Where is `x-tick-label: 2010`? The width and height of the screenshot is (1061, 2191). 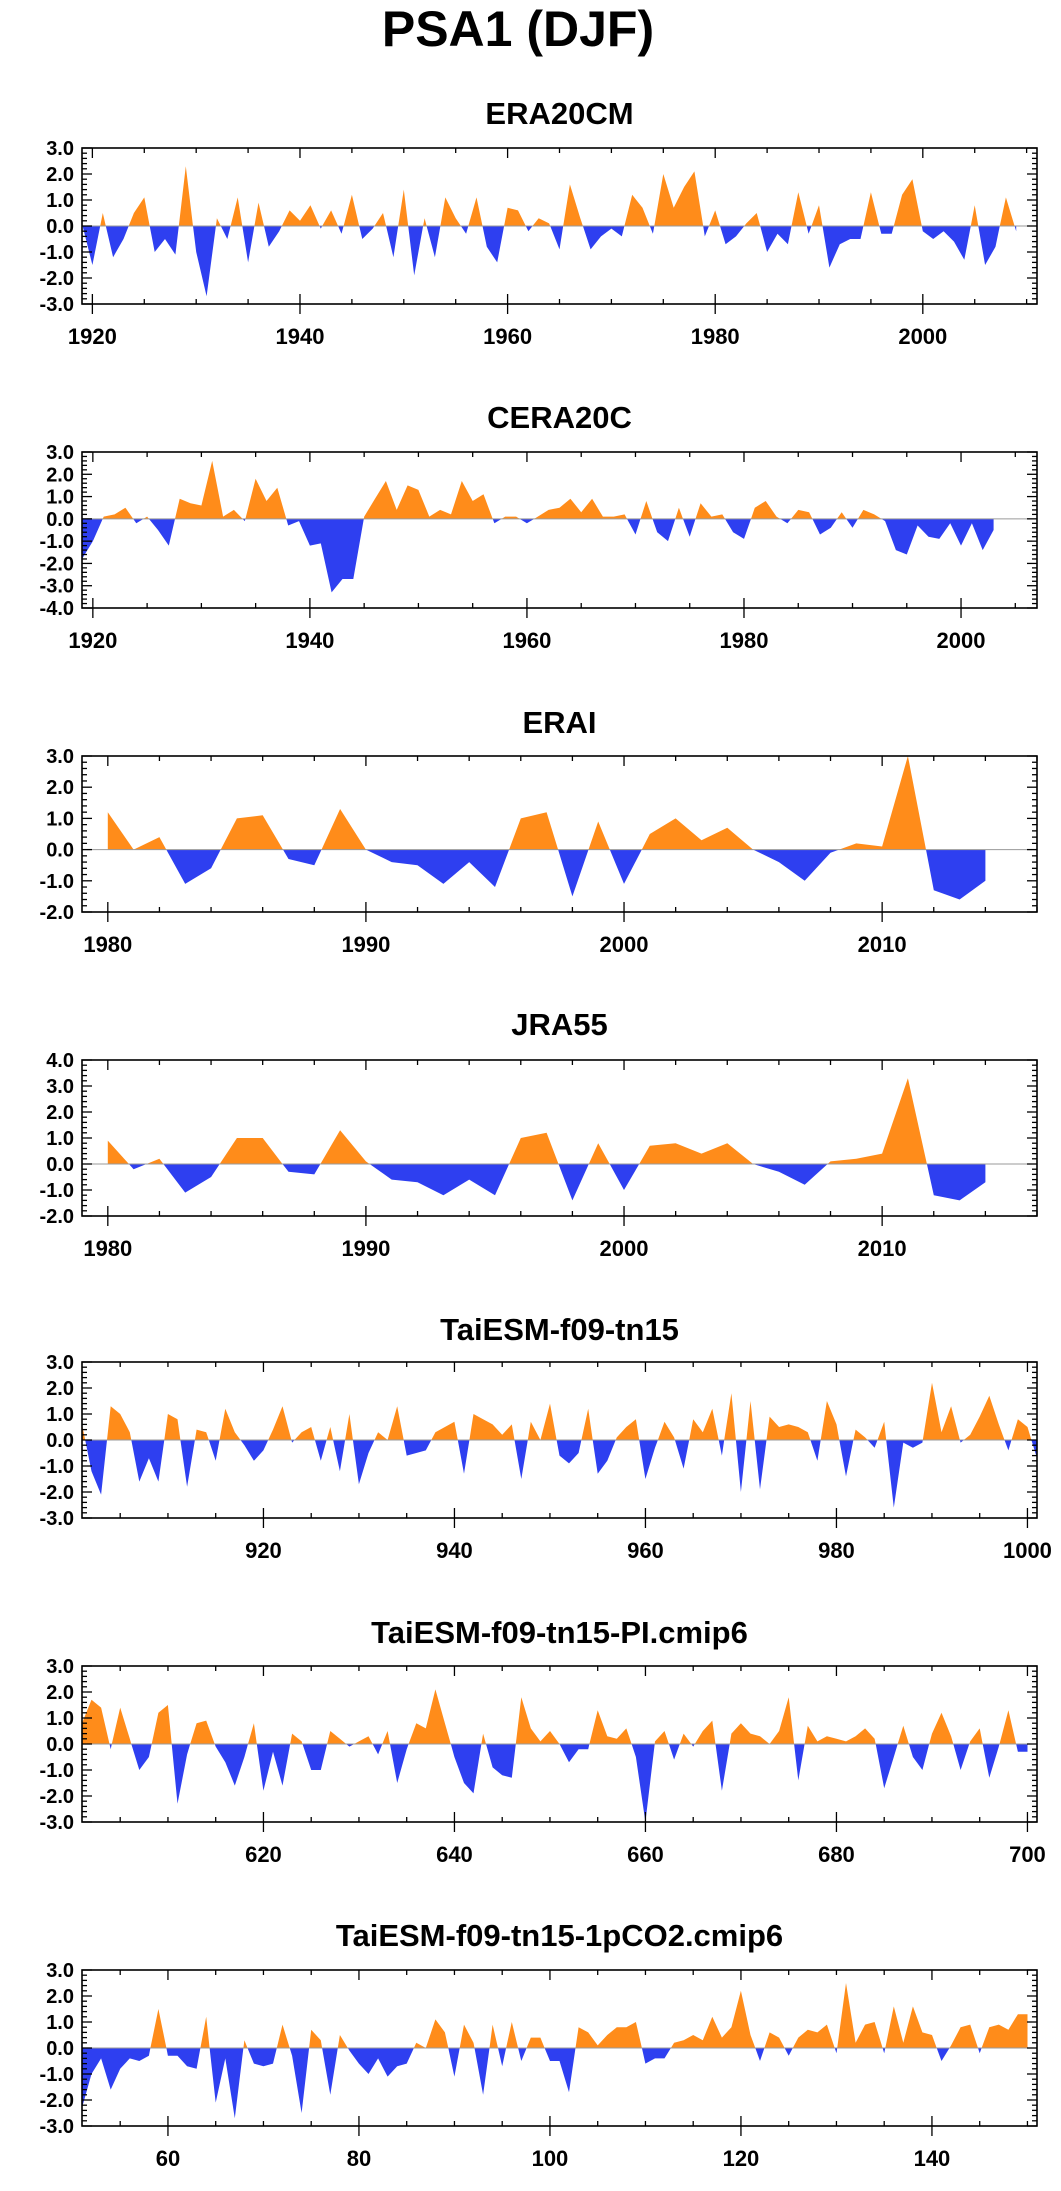
x-tick-label: 2010 is located at coordinates (882, 944).